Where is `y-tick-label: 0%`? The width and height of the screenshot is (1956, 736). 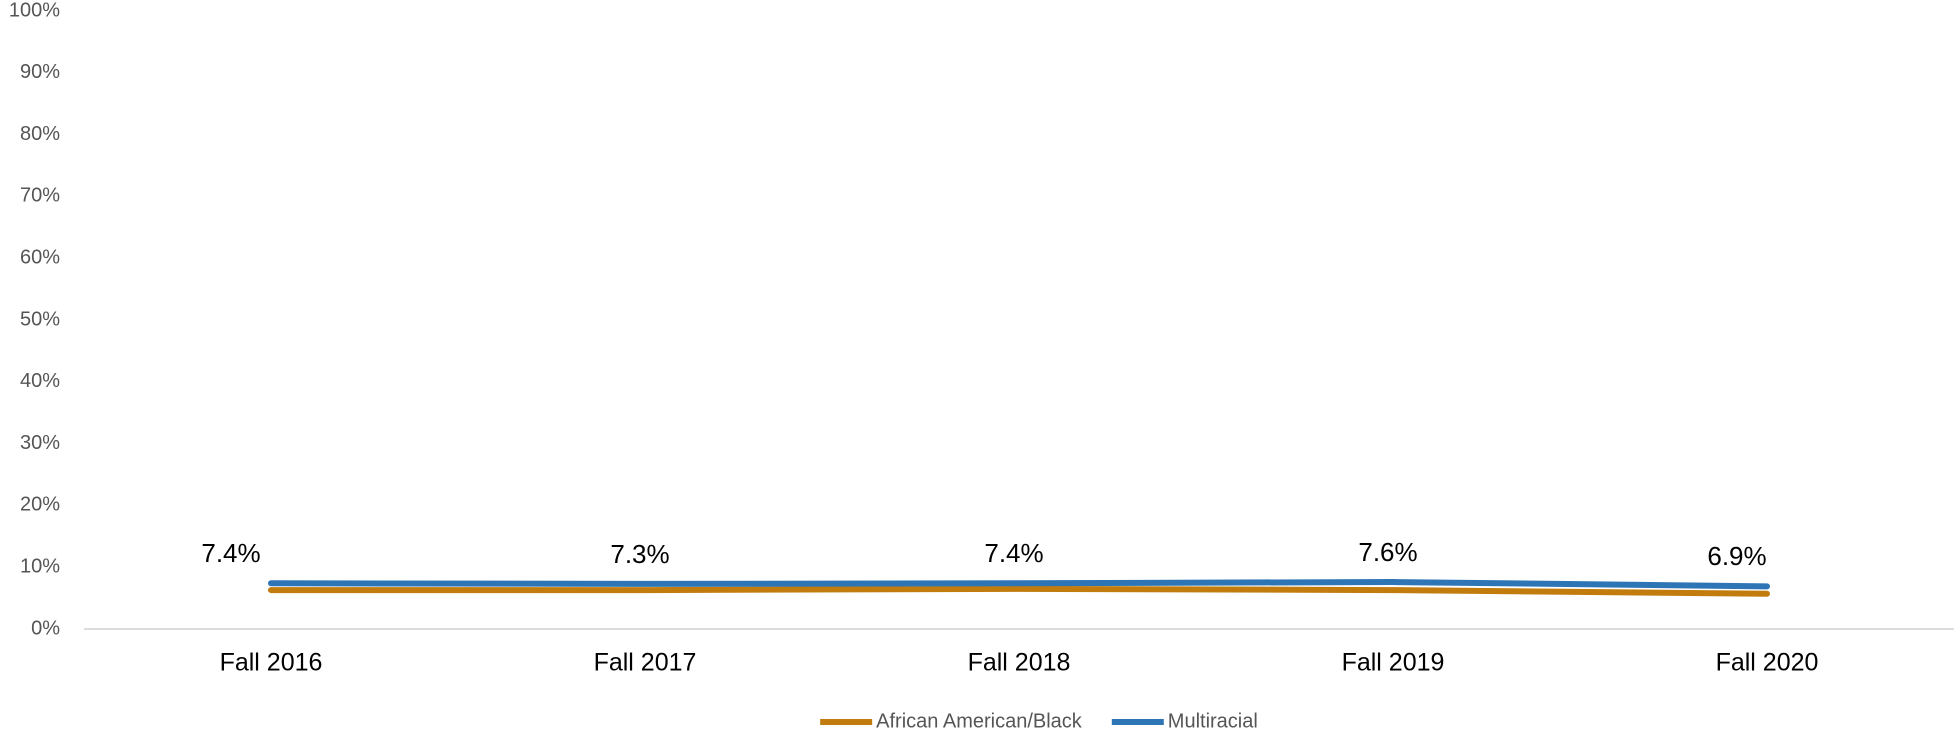
y-tick-label: 0% is located at coordinates (45, 628).